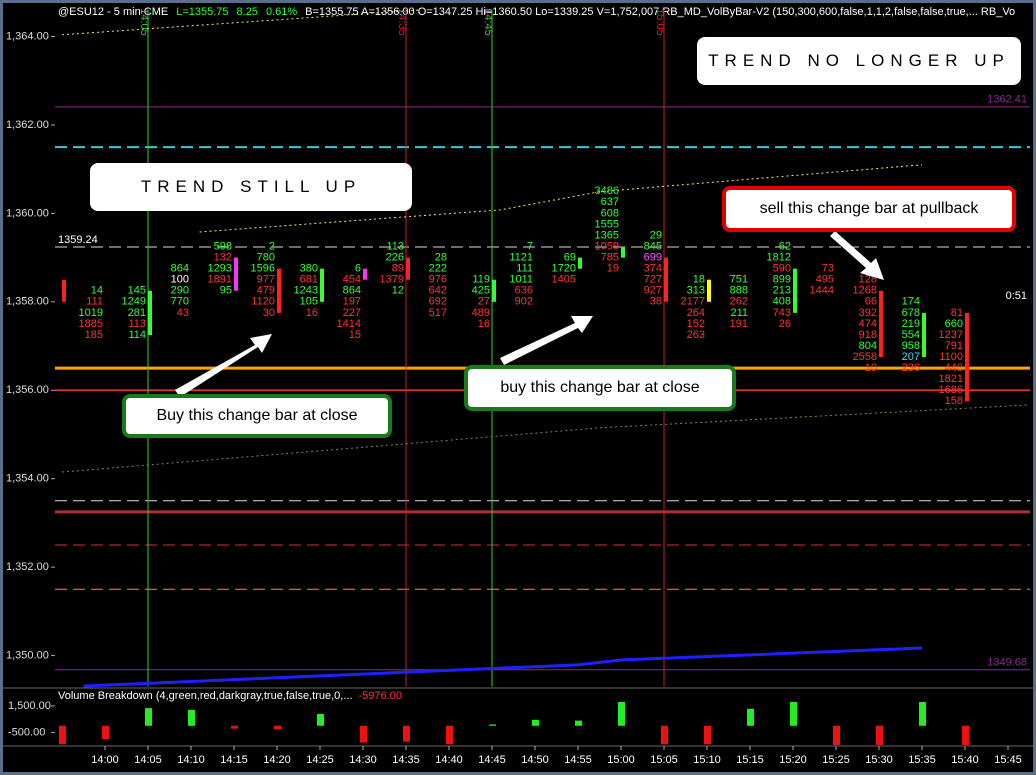 The image size is (1036, 775). I want to click on footprint-cell: 19, so click(613, 269).